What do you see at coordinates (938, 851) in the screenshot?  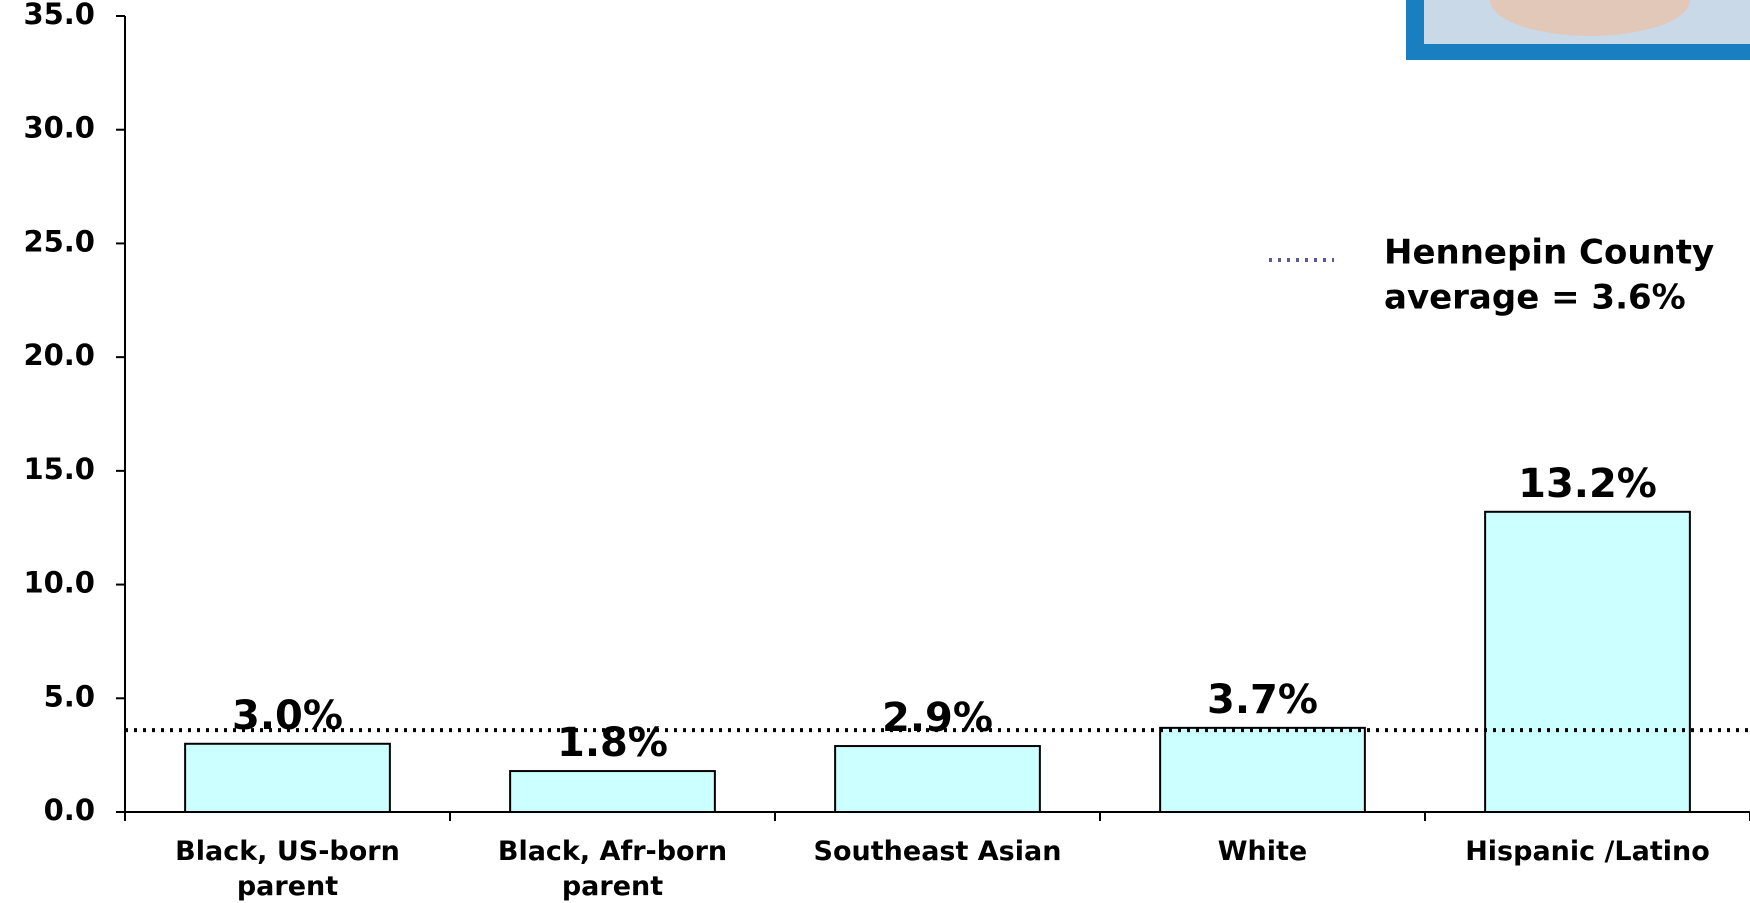 I see `x-tick-label: Southeast Asian` at bounding box center [938, 851].